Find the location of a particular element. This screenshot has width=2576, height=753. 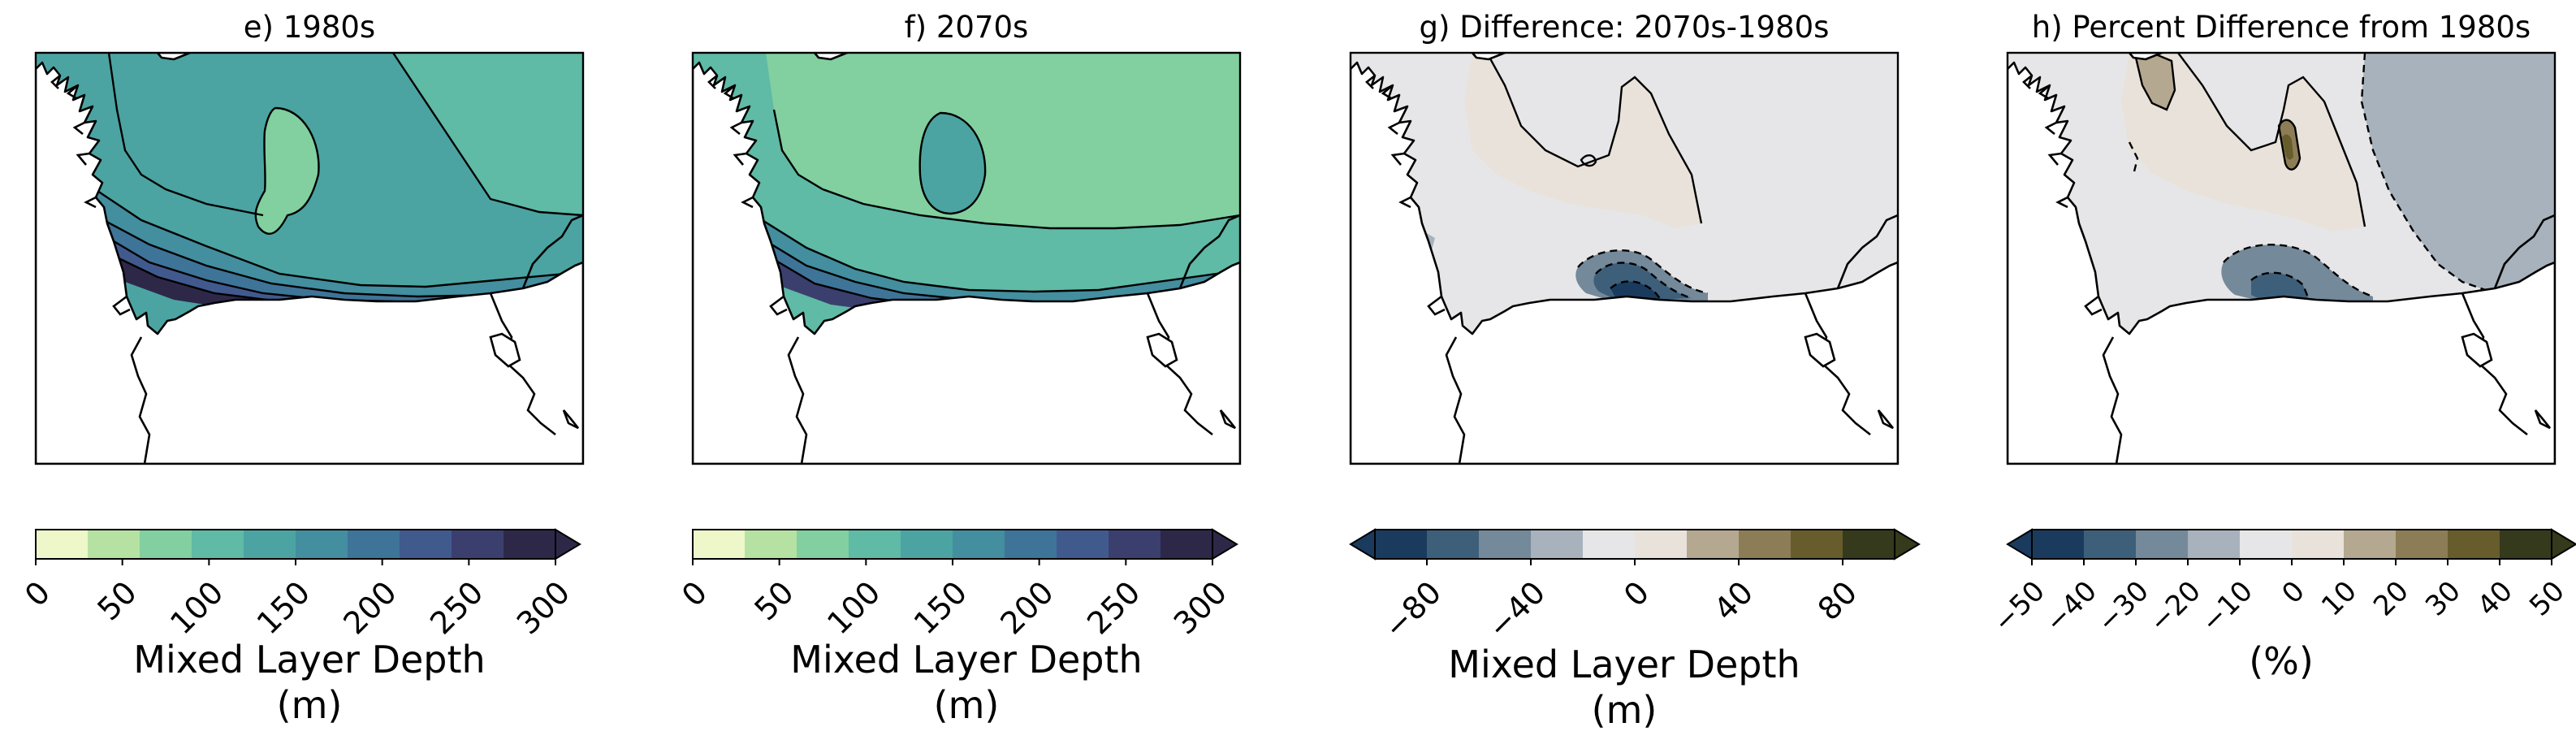

colorbar-tick-label: 10 is located at coordinates (2339, 599).